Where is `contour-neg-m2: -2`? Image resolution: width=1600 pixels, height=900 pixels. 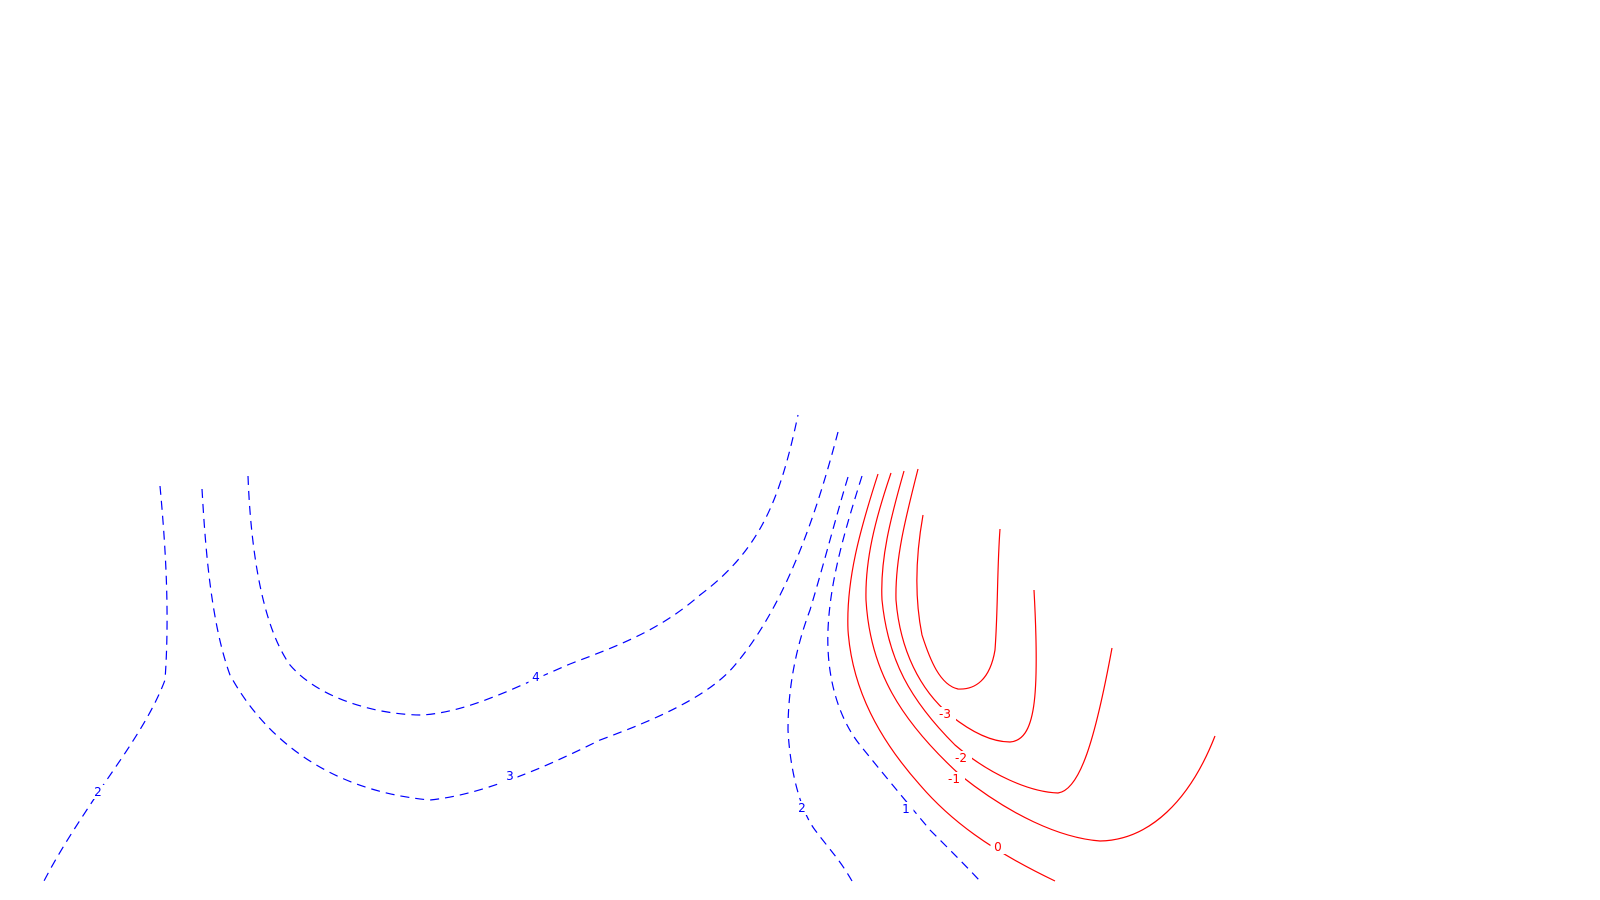 contour-neg-m2: -2 is located at coordinates (997, 632).